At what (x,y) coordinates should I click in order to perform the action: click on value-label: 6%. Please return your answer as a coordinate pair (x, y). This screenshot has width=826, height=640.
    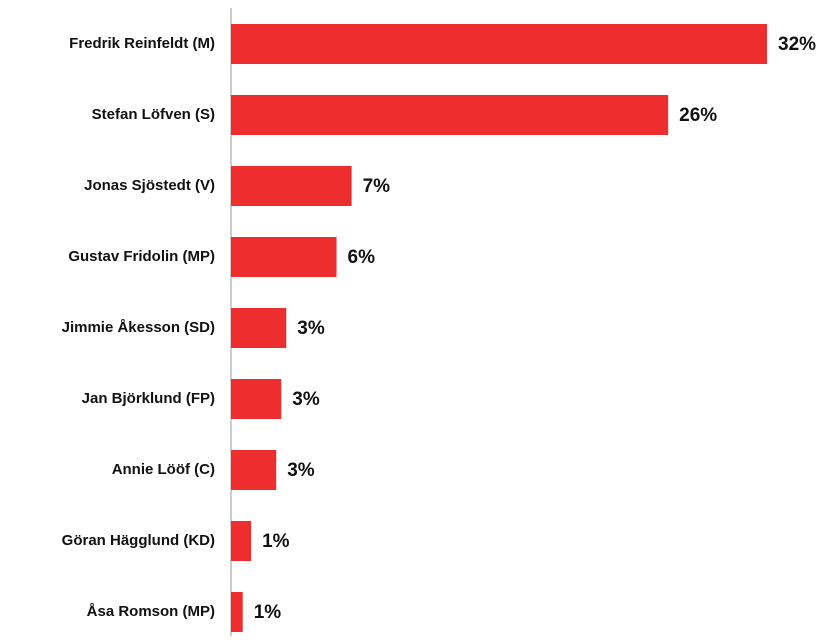
    Looking at the image, I should click on (362, 257).